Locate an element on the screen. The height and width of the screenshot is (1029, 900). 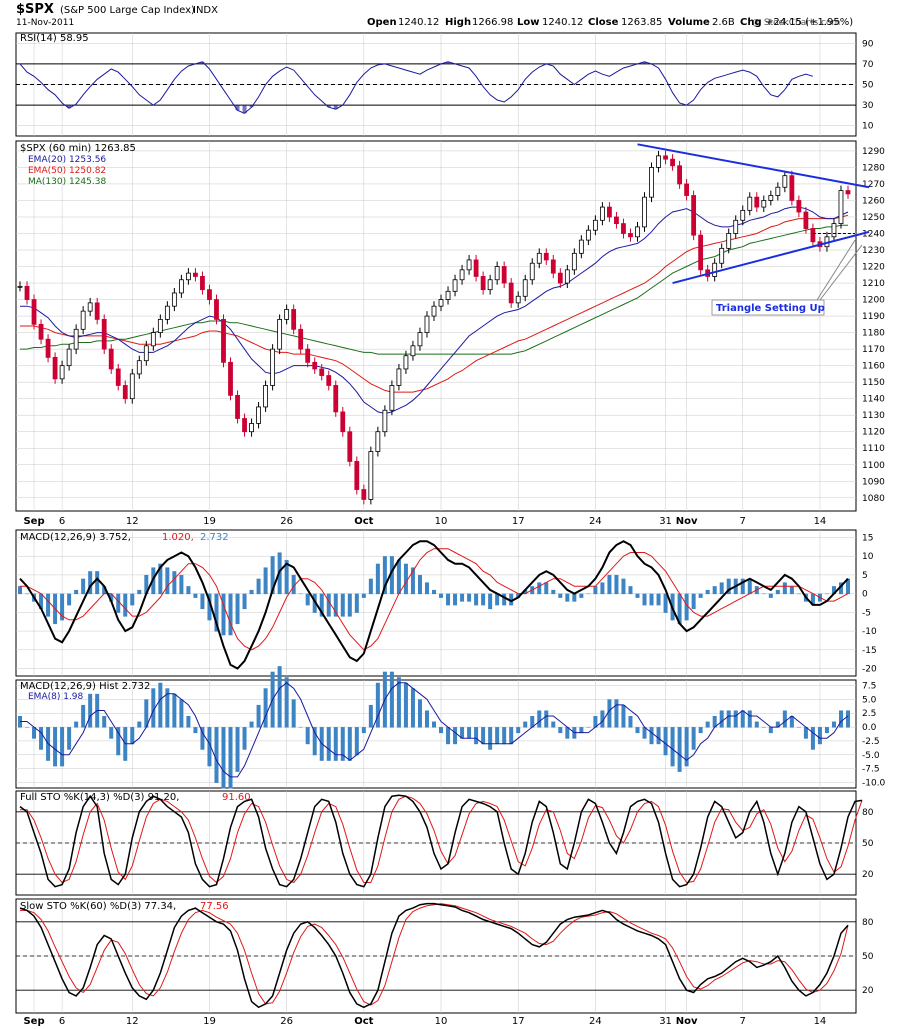
macd-legend-signal: 1.020, is located at coordinates (178, 537).